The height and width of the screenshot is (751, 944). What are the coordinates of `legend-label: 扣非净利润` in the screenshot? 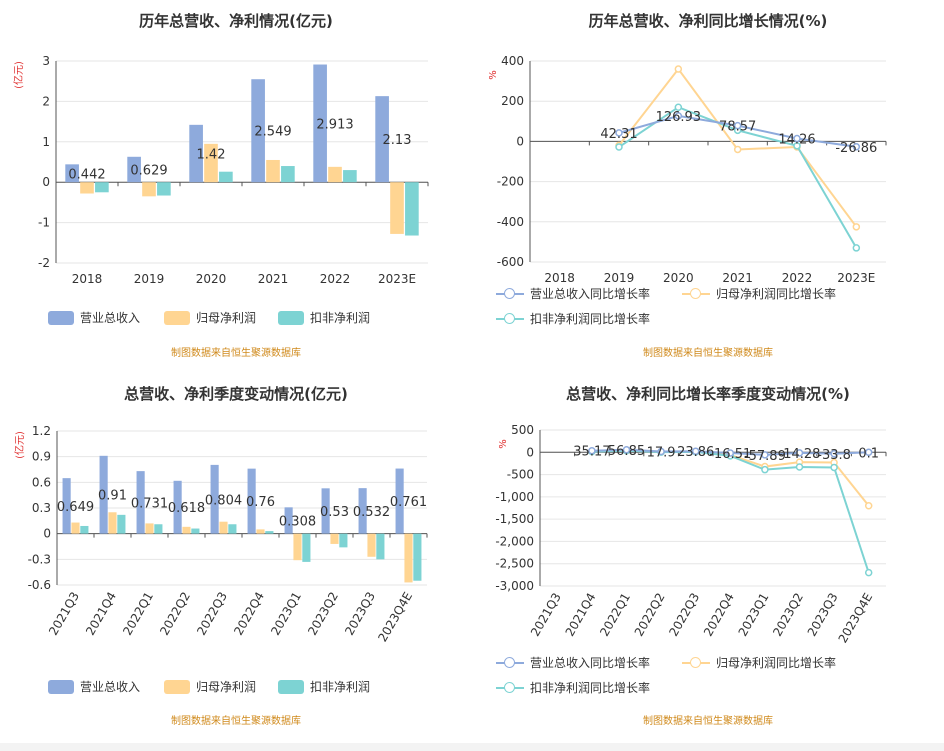 It's located at (340, 687).